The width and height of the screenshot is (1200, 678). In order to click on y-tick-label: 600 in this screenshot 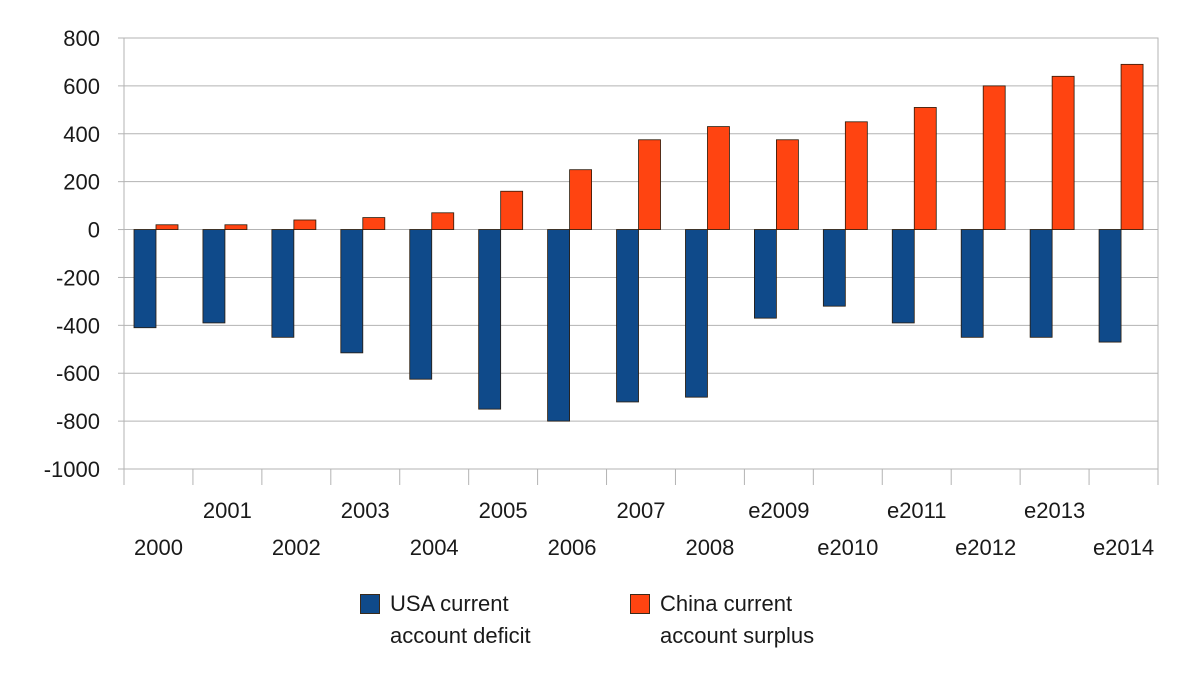, I will do `click(81, 86)`.